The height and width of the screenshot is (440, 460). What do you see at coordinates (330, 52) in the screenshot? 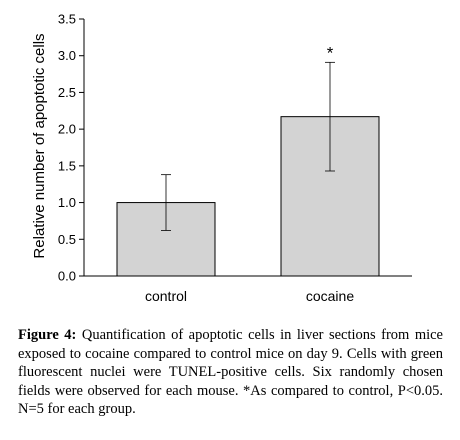
I see `significance-marker: *` at bounding box center [330, 52].